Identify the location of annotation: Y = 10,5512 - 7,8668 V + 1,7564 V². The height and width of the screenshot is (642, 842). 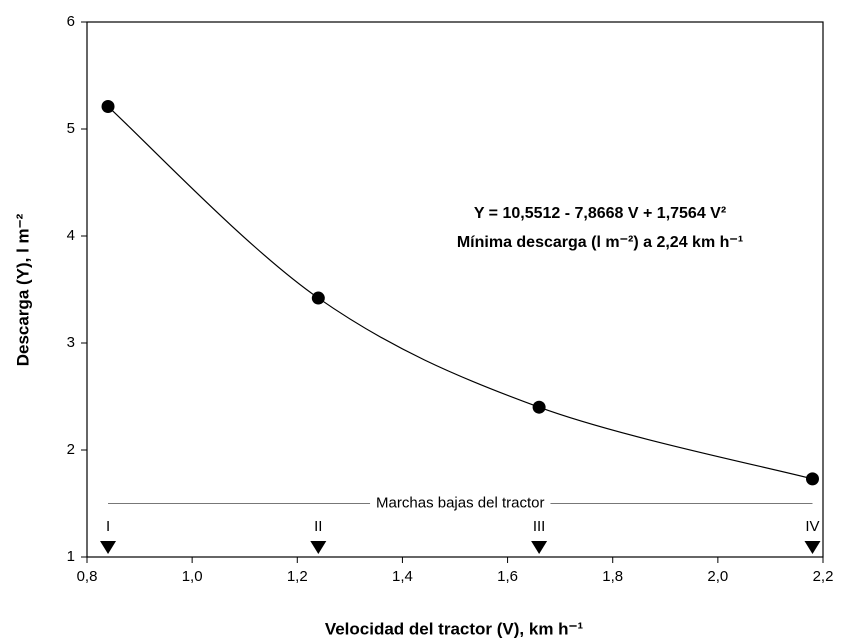
(600, 213).